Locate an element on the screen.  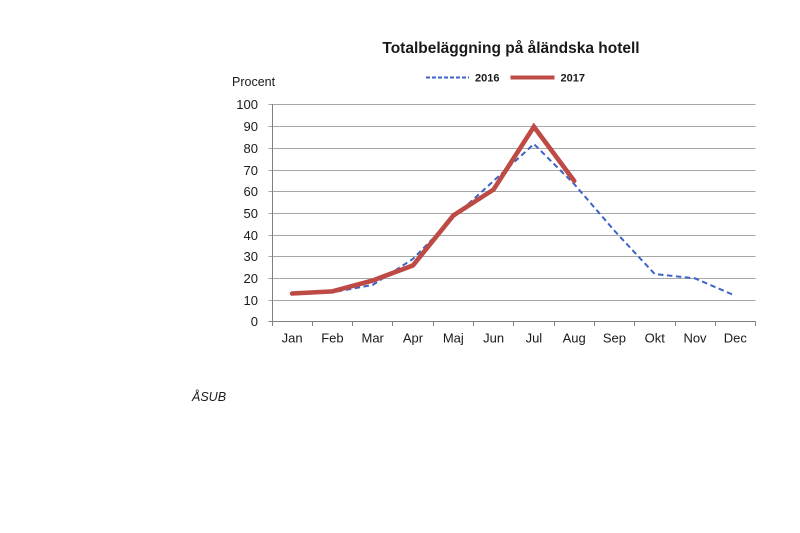
svg-text: Mar is located at coordinates (373, 338).